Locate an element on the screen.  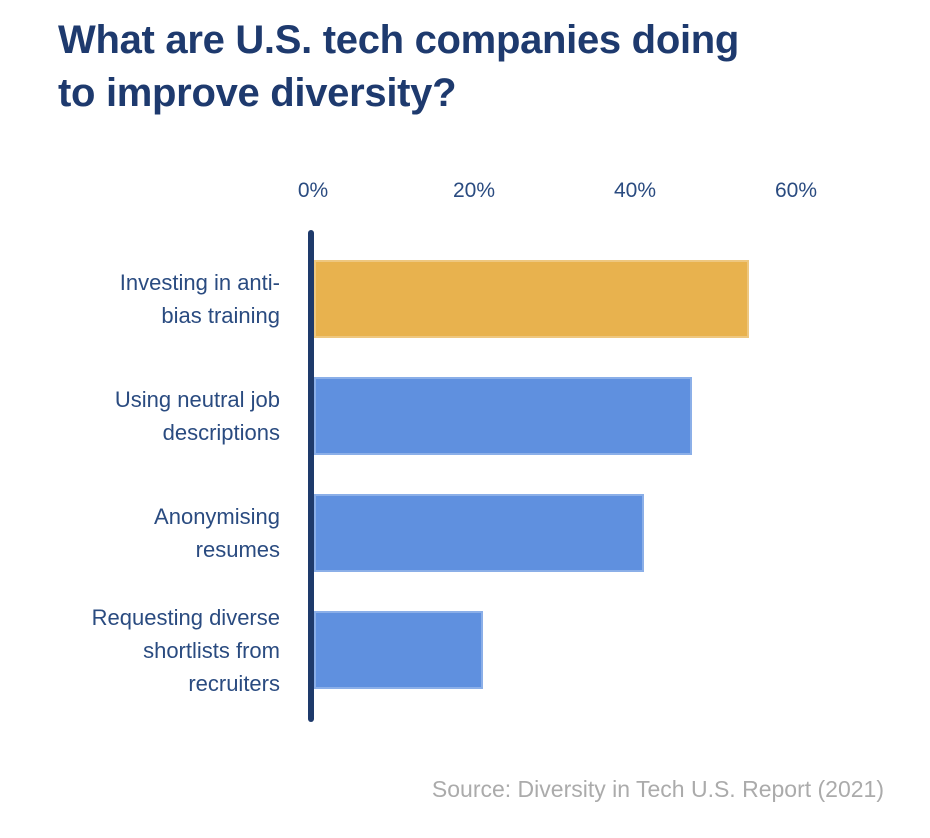
chart-title-line2: to improve diversity? is located at coordinates (257, 93).